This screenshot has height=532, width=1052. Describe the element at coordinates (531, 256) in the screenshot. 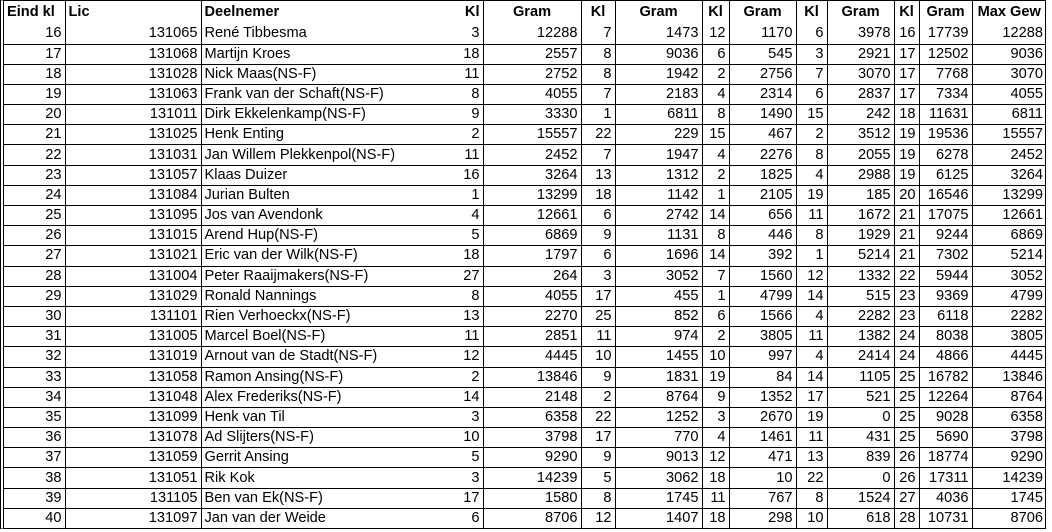

I see `cell-gram-1: 1797` at that location.